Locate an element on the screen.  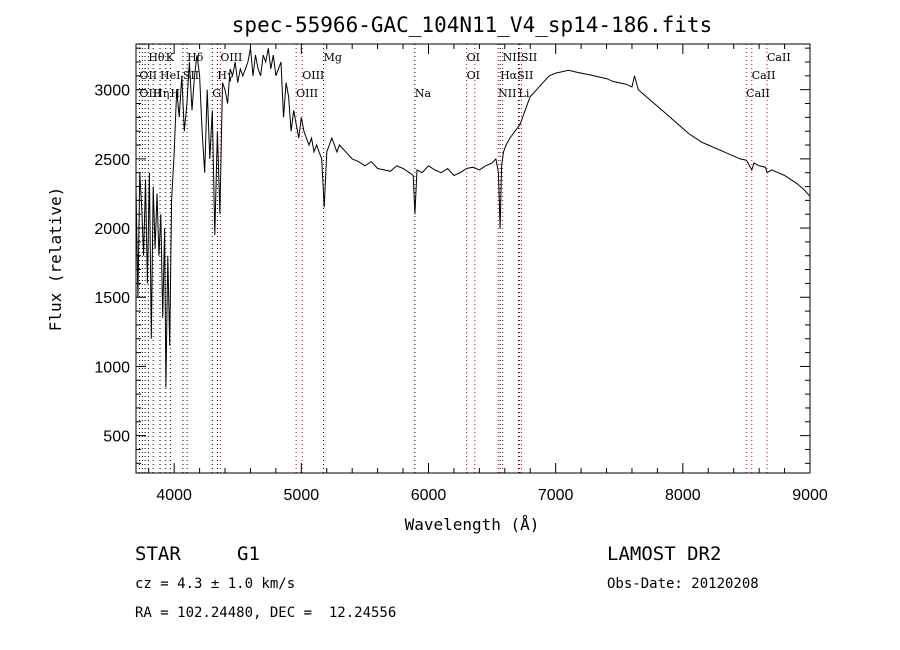
y-axis-label: Flux (relative) is located at coordinates (55, 259).